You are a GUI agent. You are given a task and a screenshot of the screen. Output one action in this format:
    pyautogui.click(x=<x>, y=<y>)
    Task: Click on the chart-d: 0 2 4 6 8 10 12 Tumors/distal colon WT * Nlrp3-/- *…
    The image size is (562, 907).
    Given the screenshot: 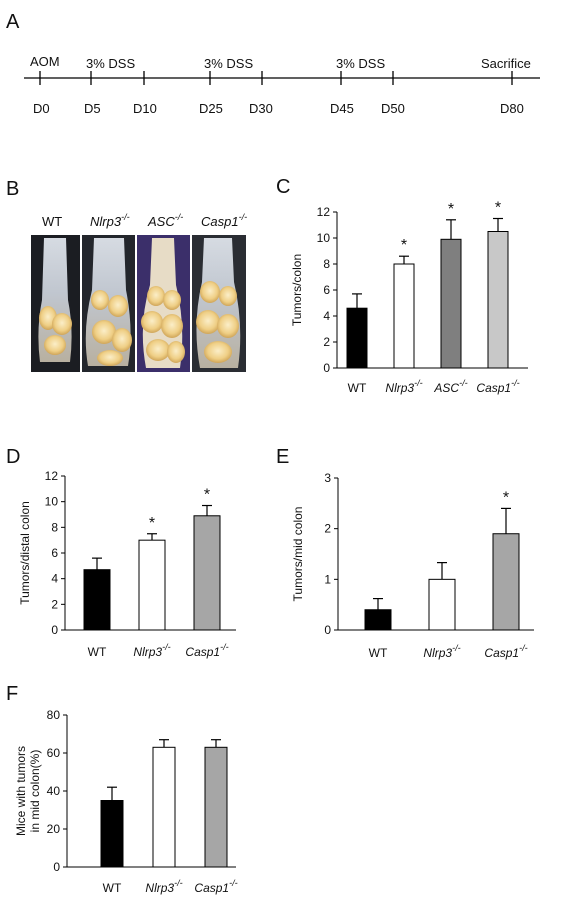 What is the action you would take?
    pyautogui.click(x=127, y=564)
    